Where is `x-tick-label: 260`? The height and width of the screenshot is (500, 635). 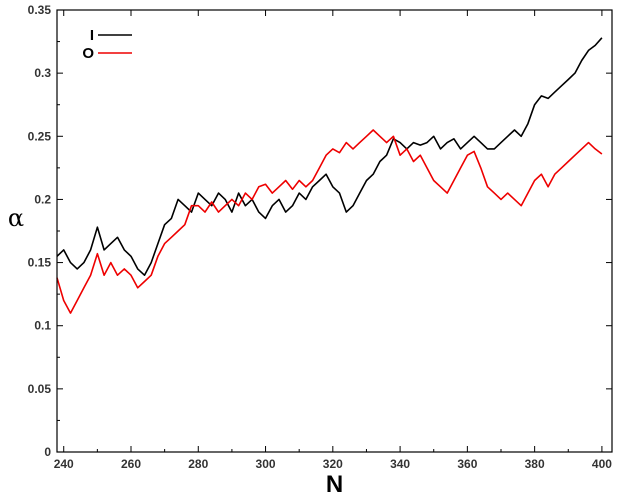
x-tick-label: 260 is located at coordinates (131, 464).